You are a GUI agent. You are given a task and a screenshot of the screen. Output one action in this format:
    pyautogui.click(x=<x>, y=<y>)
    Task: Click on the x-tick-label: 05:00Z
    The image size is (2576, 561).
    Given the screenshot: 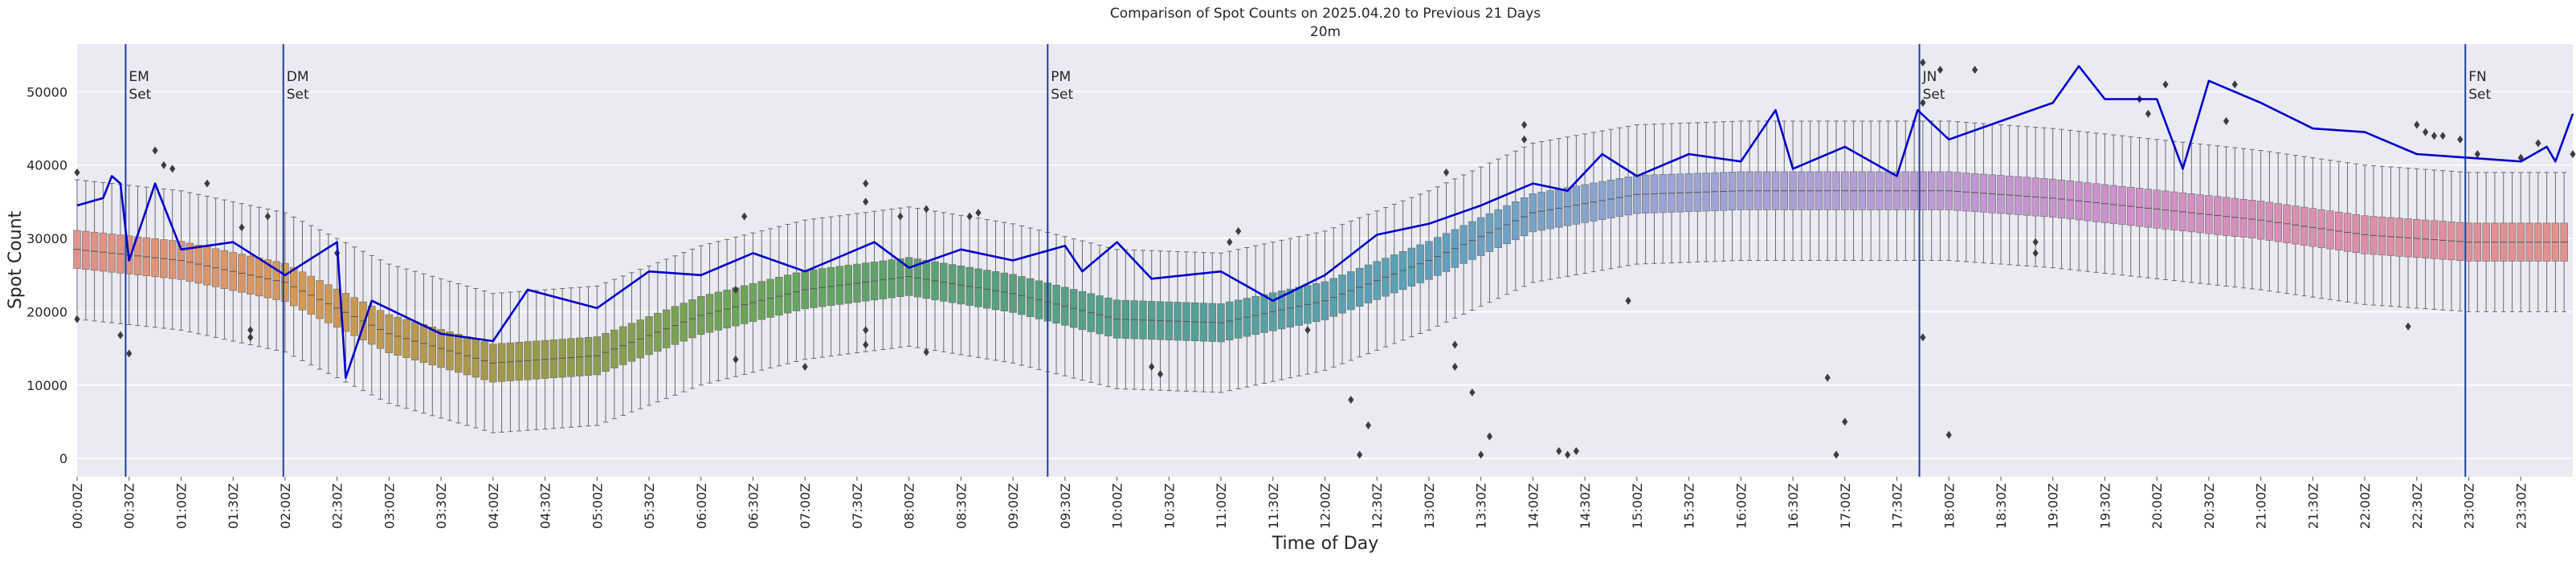 What is the action you would take?
    pyautogui.click(x=597, y=506)
    